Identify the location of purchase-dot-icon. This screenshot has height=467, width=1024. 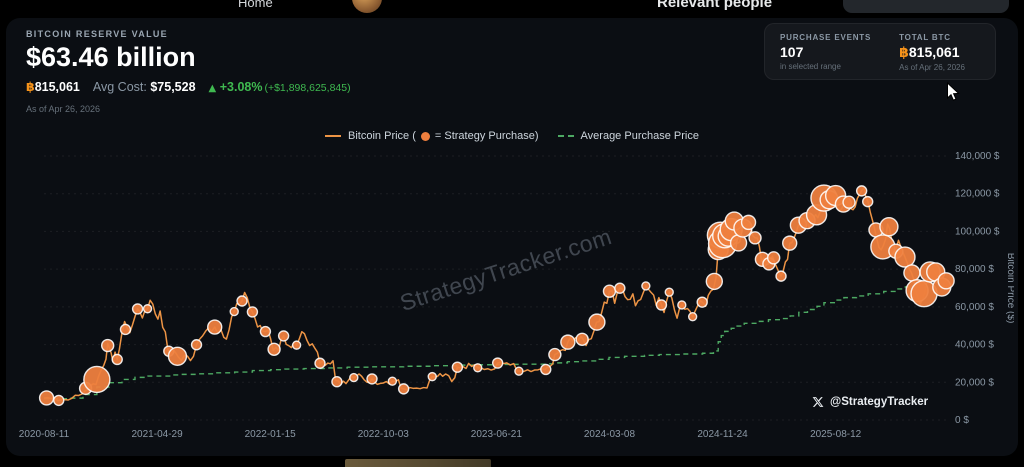
(425, 136).